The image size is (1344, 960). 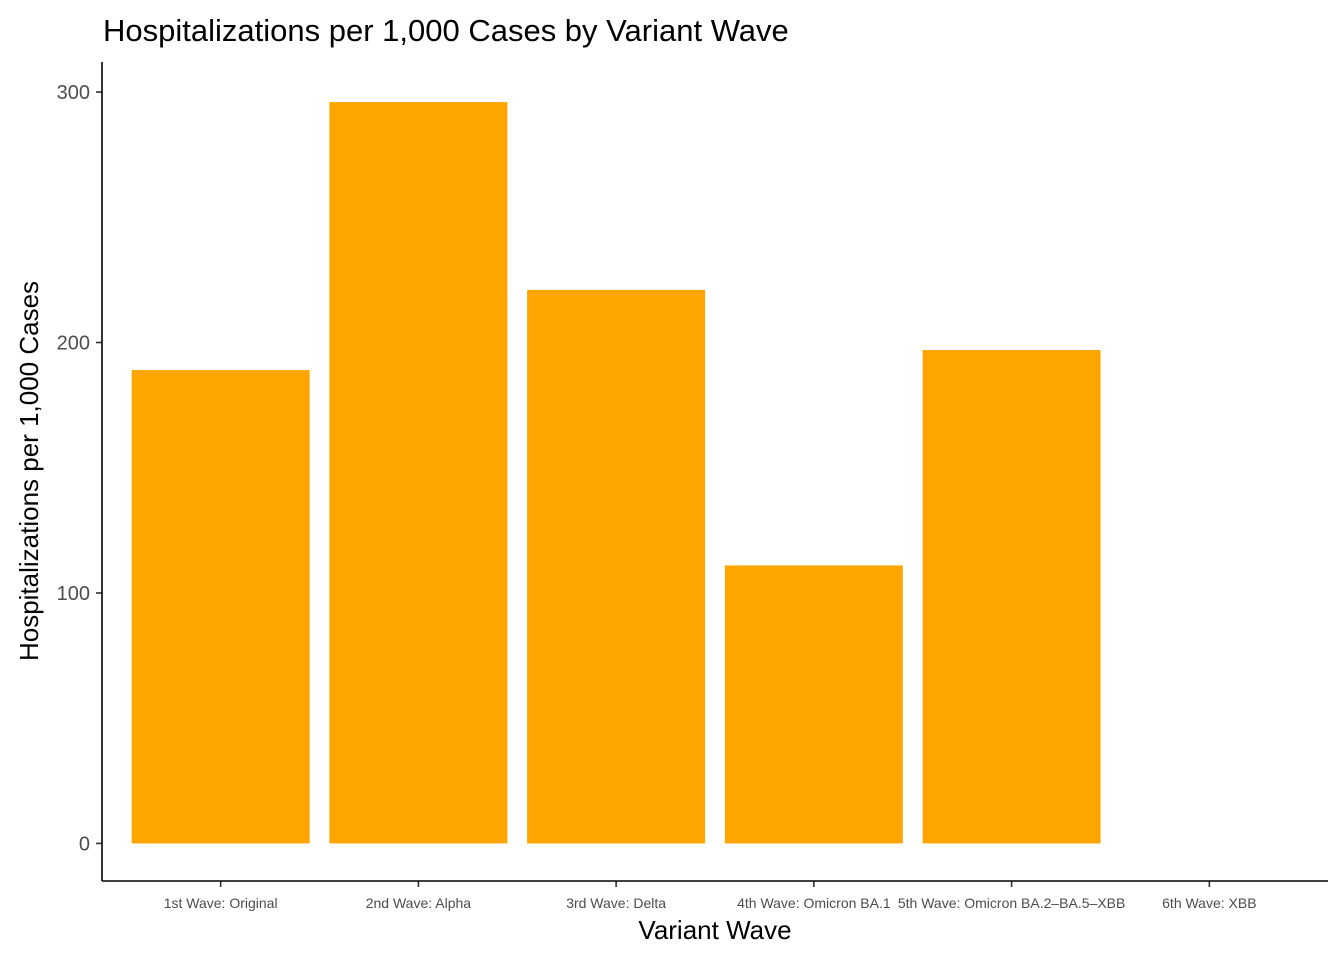 What do you see at coordinates (221, 903) in the screenshot?
I see `x-tick-label: 1st Wave: Original` at bounding box center [221, 903].